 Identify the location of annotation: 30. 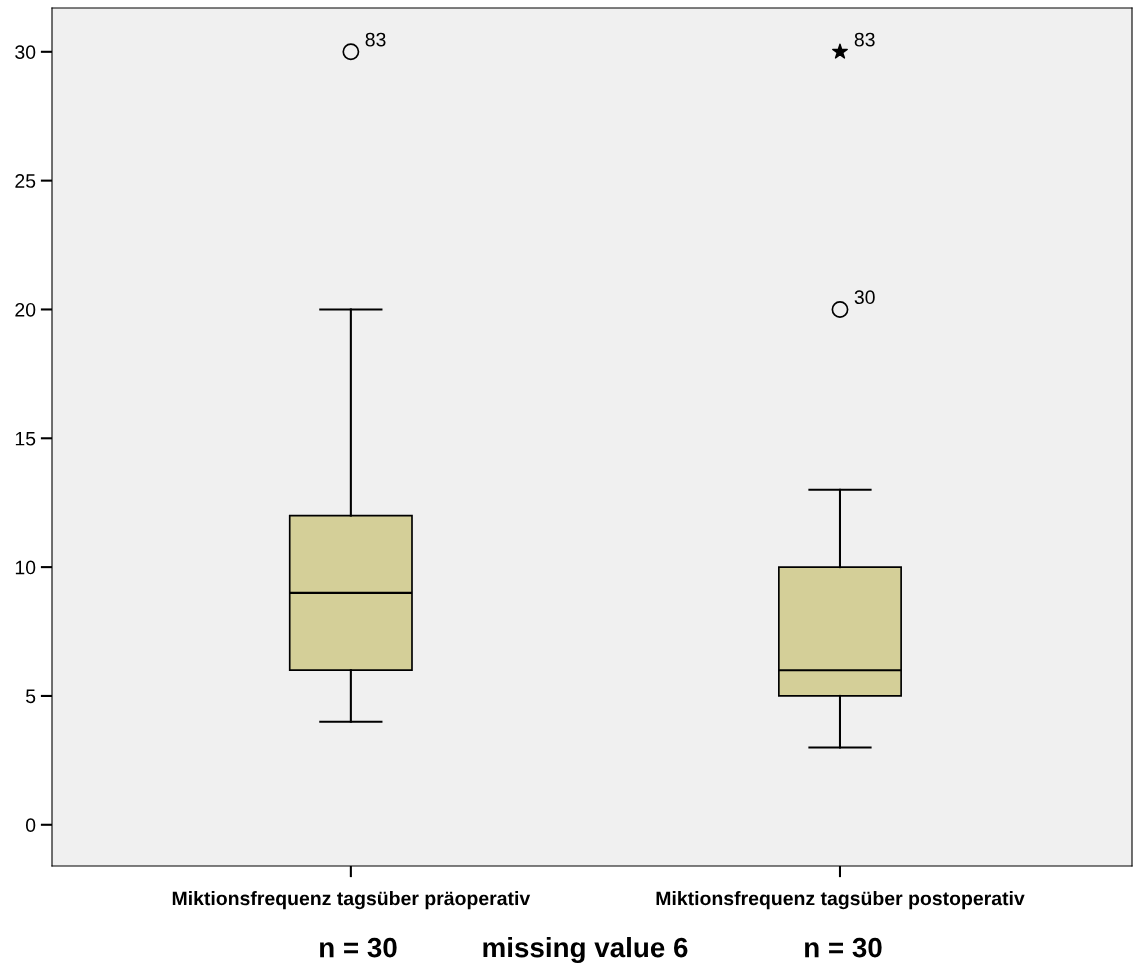
(864, 297).